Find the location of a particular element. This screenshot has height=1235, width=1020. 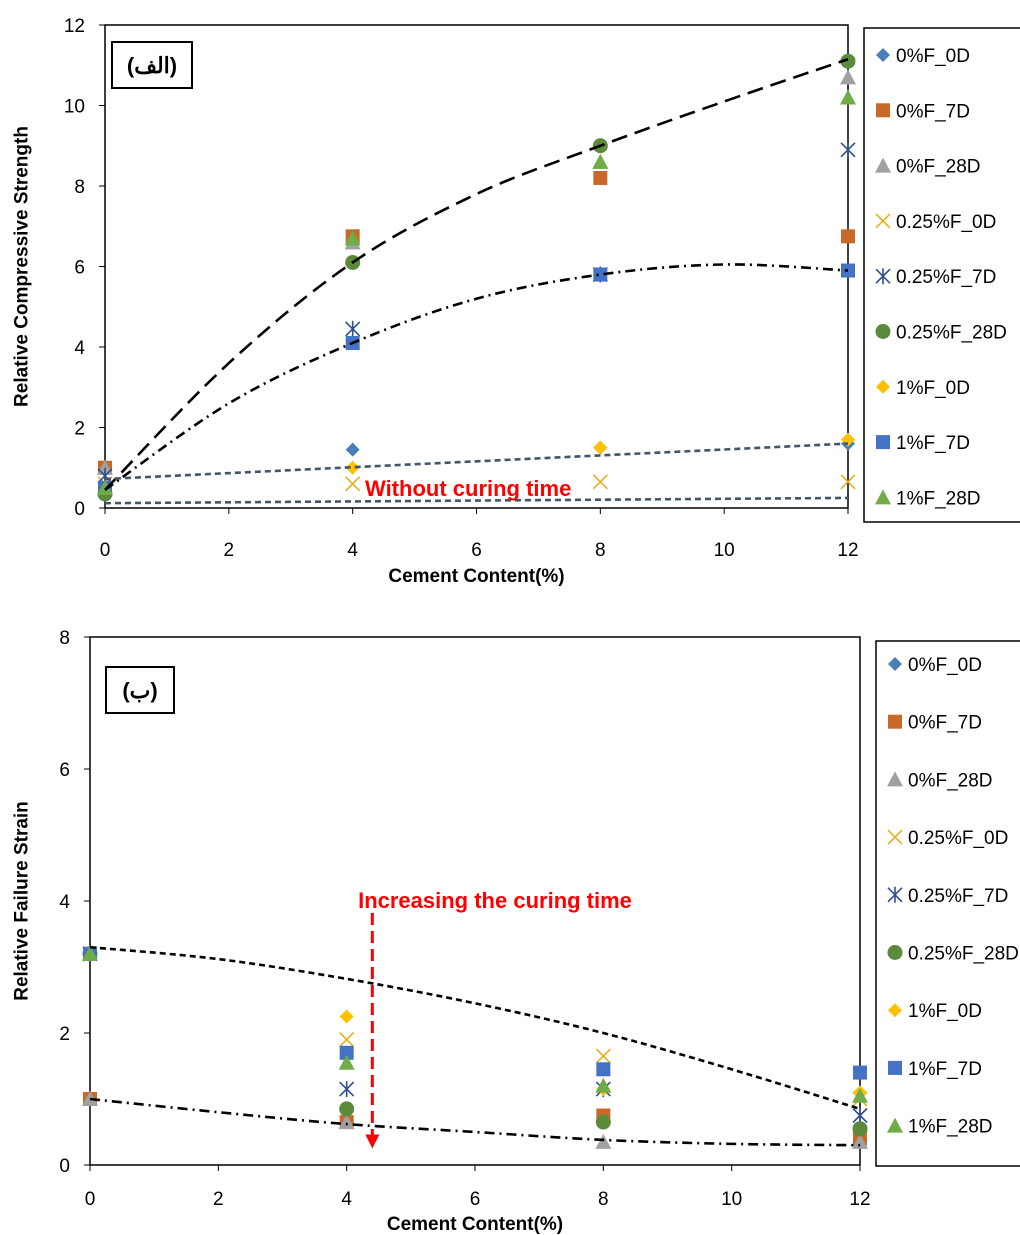

panel-label: (ب) is located at coordinates (139, 690).